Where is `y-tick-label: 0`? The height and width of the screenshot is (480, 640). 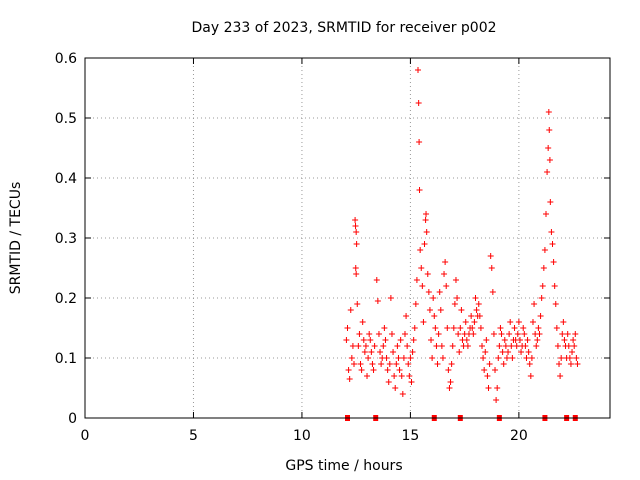
y-tick-label: 0 is located at coordinates (72, 419).